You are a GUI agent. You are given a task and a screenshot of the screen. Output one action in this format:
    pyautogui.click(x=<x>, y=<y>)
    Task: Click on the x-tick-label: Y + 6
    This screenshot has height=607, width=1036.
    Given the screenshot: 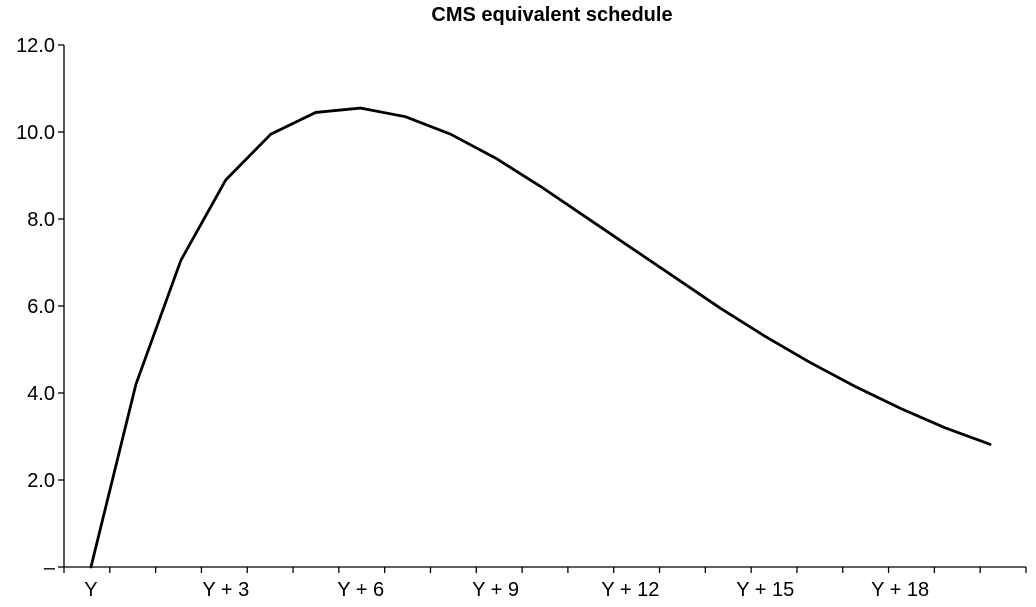 What is the action you would take?
    pyautogui.click(x=360, y=590)
    